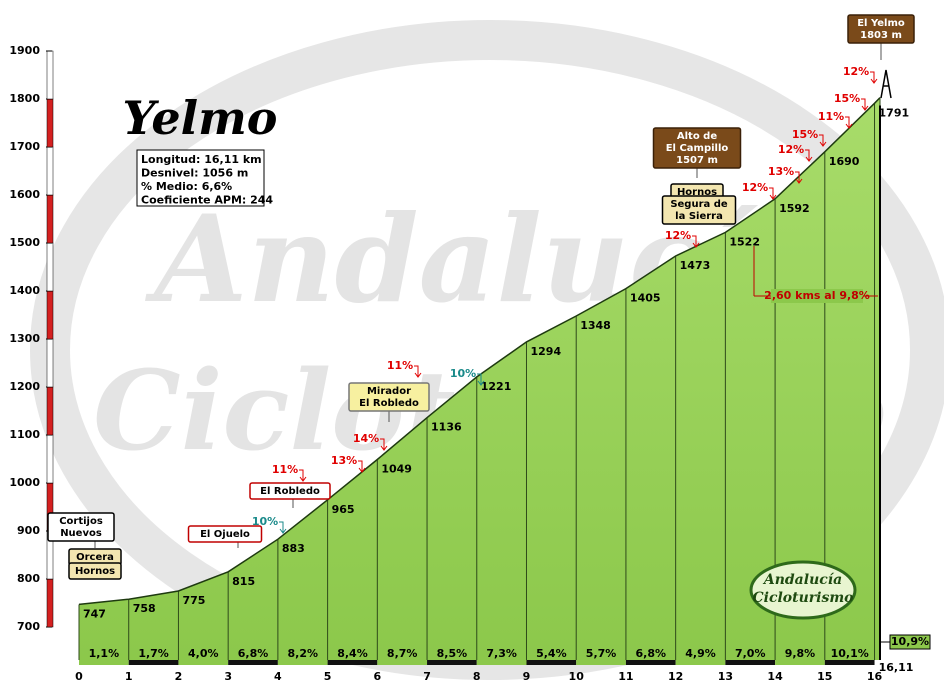 Image resolution: width=944 pixels, height=693 pixels. What do you see at coordinates (129, 676) in the screenshot?
I see `x-tick-label: 1` at bounding box center [129, 676].